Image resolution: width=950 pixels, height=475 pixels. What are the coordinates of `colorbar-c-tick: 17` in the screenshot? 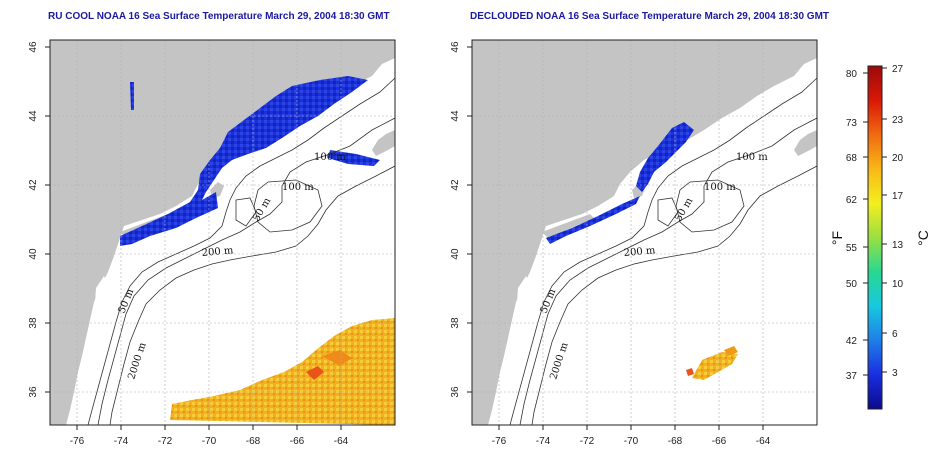 It's located at (898, 196).